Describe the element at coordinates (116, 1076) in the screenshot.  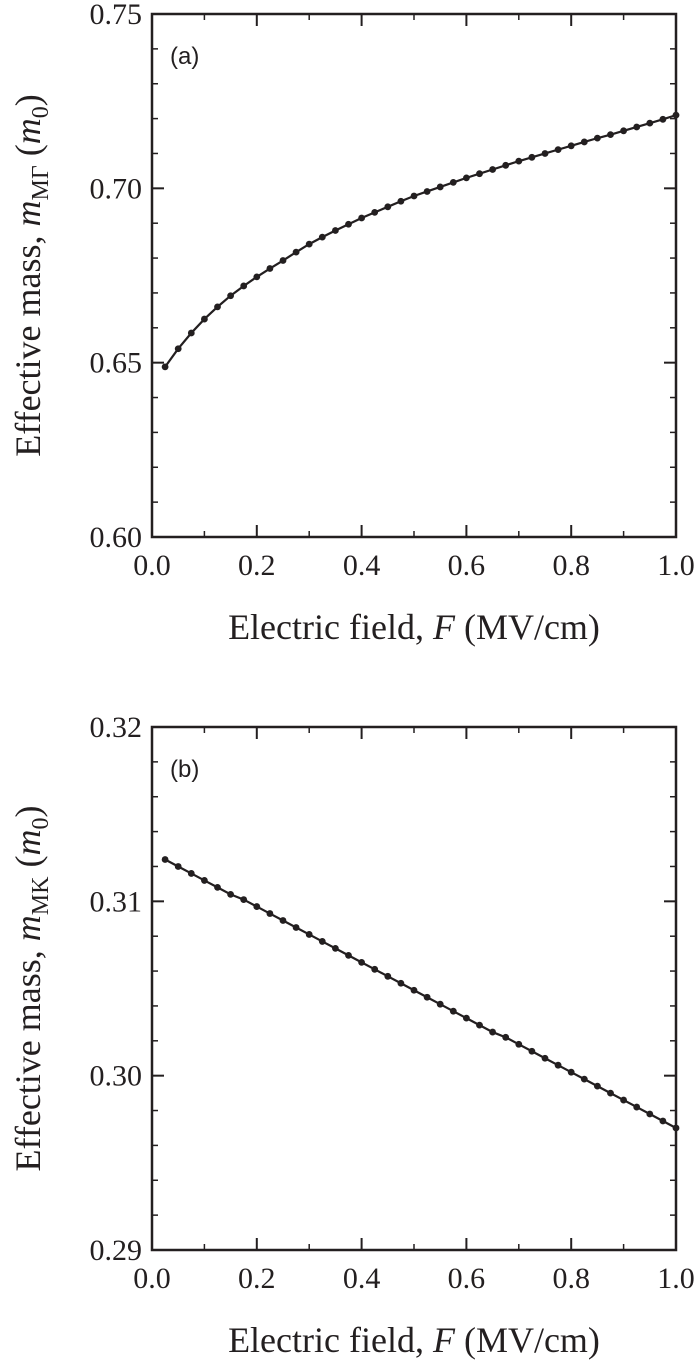
I see `y-tick-label: 0.30` at that location.